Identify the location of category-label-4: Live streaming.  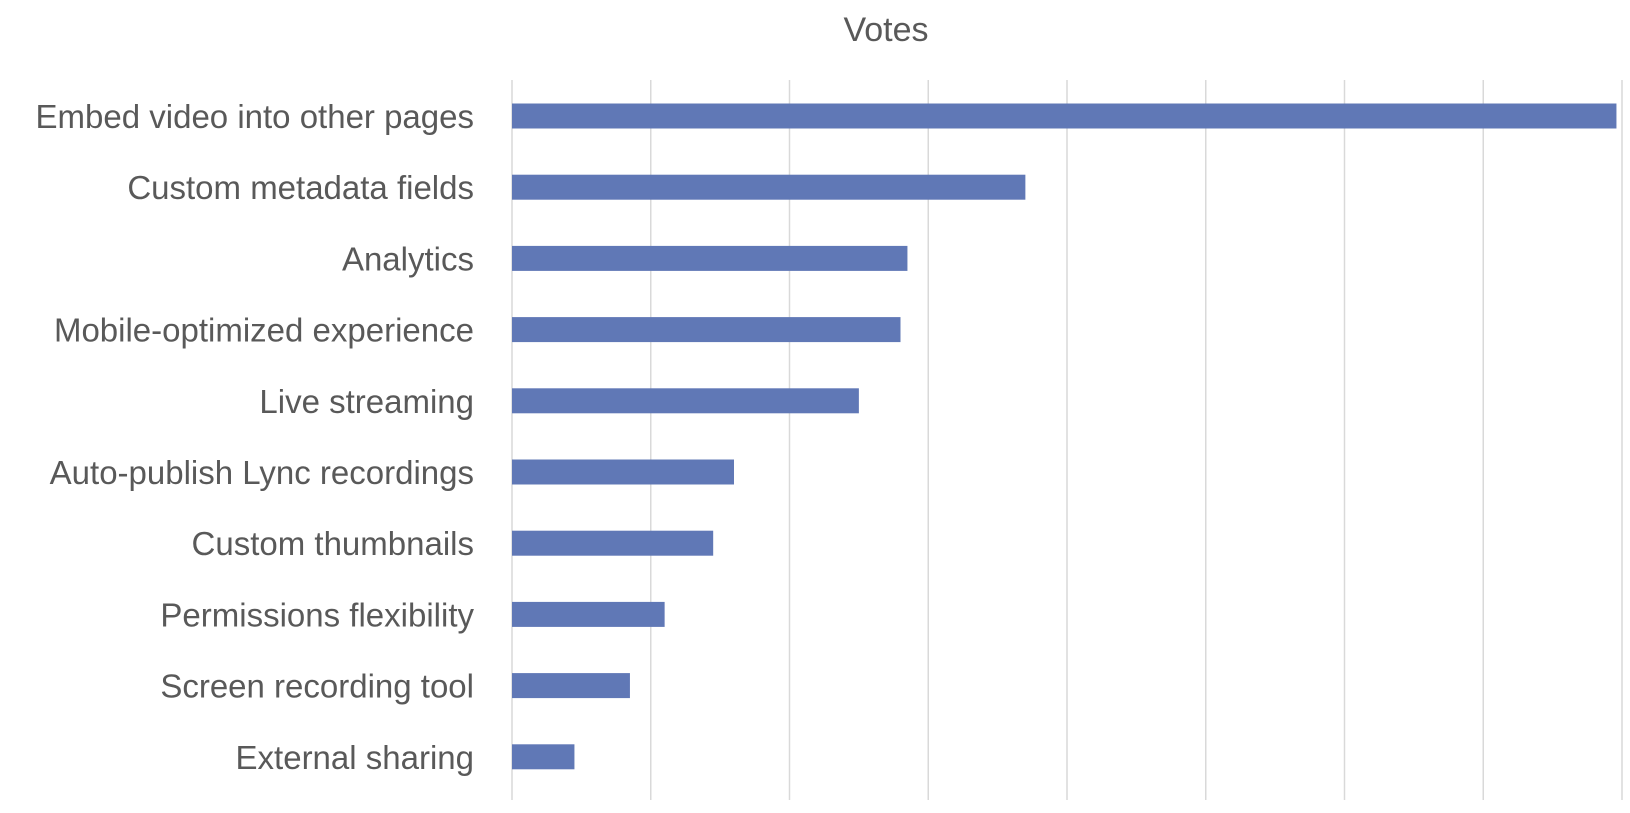
(366, 401).